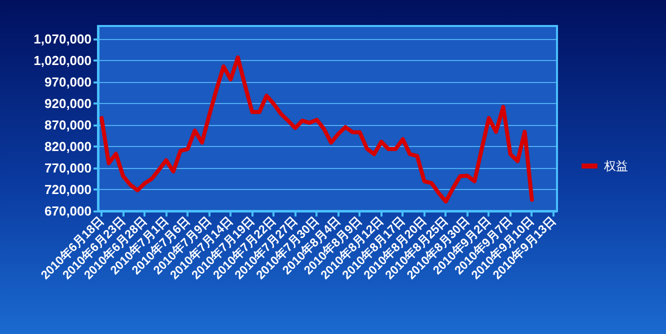 This screenshot has height=334, width=666. I want to click on y-tick-label: 920,000, so click(68, 103).